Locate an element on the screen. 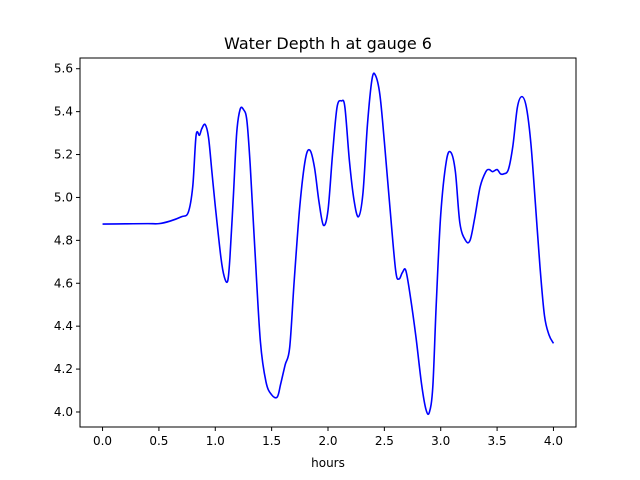  x-tick-label: 0.5 is located at coordinates (158, 441).